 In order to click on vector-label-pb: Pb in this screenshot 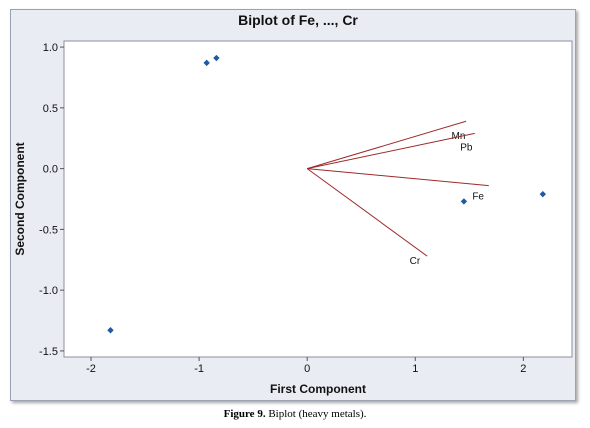, I will do `click(466, 147)`.